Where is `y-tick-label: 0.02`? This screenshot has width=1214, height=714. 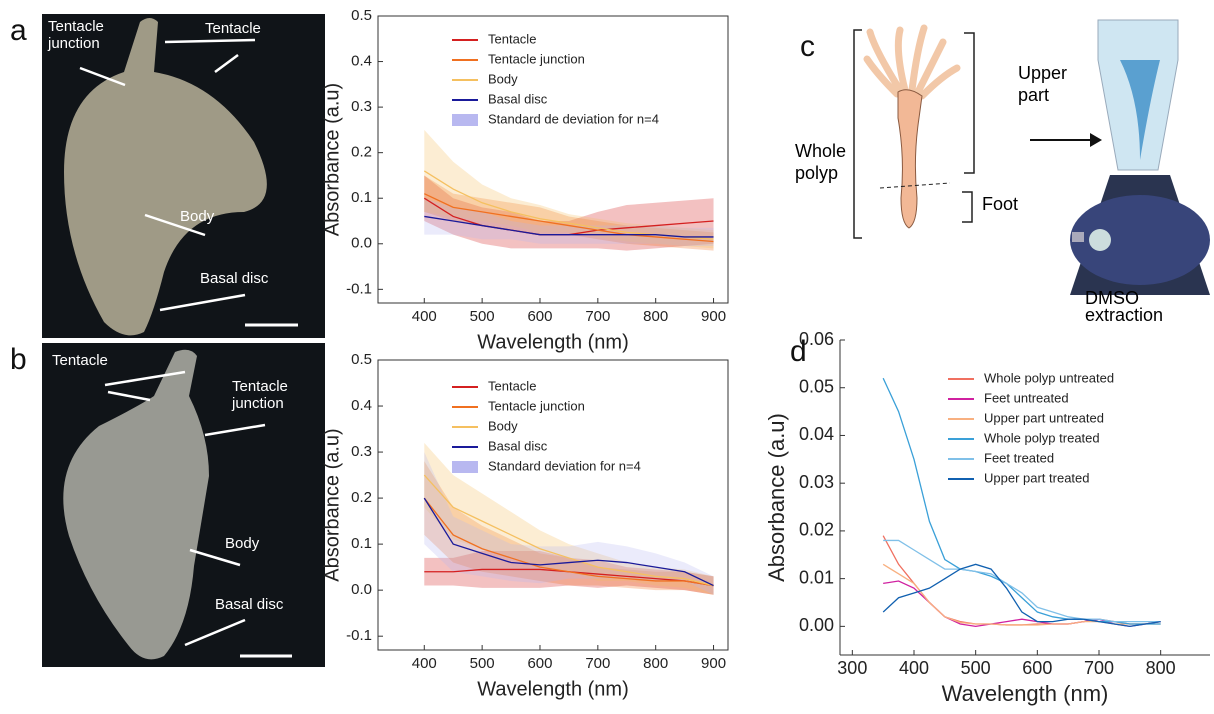
y-tick-label: 0.02 is located at coordinates (816, 530).